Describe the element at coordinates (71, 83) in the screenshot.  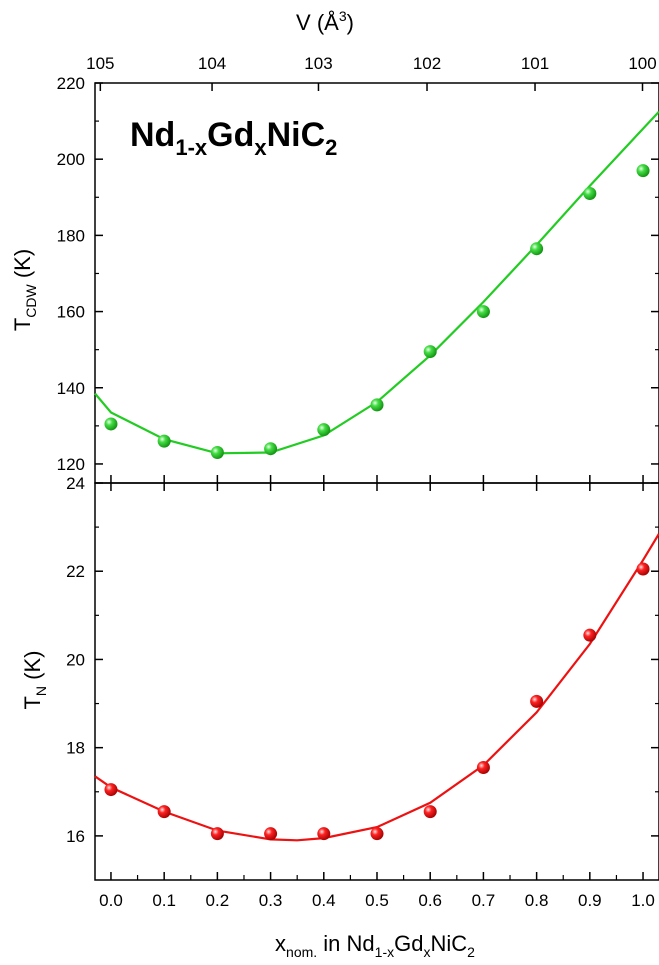
I see `top-y-tick-label: 220` at that location.